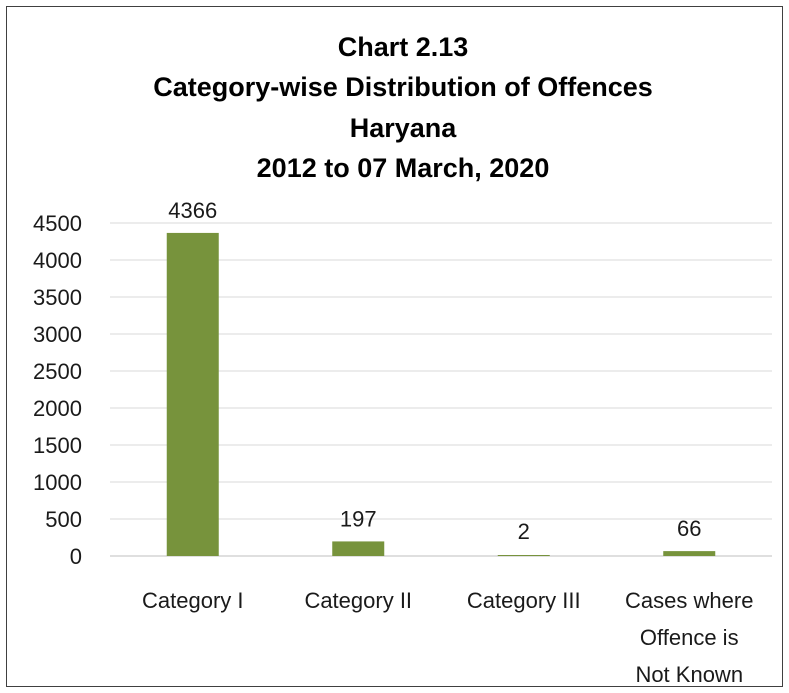  Describe the element at coordinates (57, 297) in the screenshot. I see `y-tick-label: 3500` at that location.